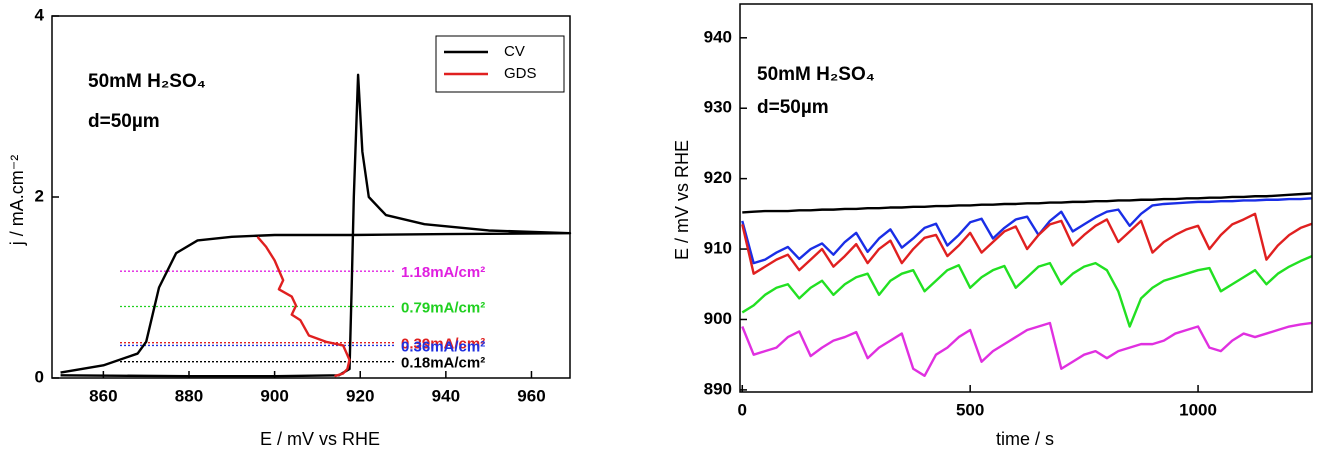 This screenshot has height=466, width=1340. Describe the element at coordinates (718, 388) in the screenshot. I see `y-tick-label: 890` at that location.